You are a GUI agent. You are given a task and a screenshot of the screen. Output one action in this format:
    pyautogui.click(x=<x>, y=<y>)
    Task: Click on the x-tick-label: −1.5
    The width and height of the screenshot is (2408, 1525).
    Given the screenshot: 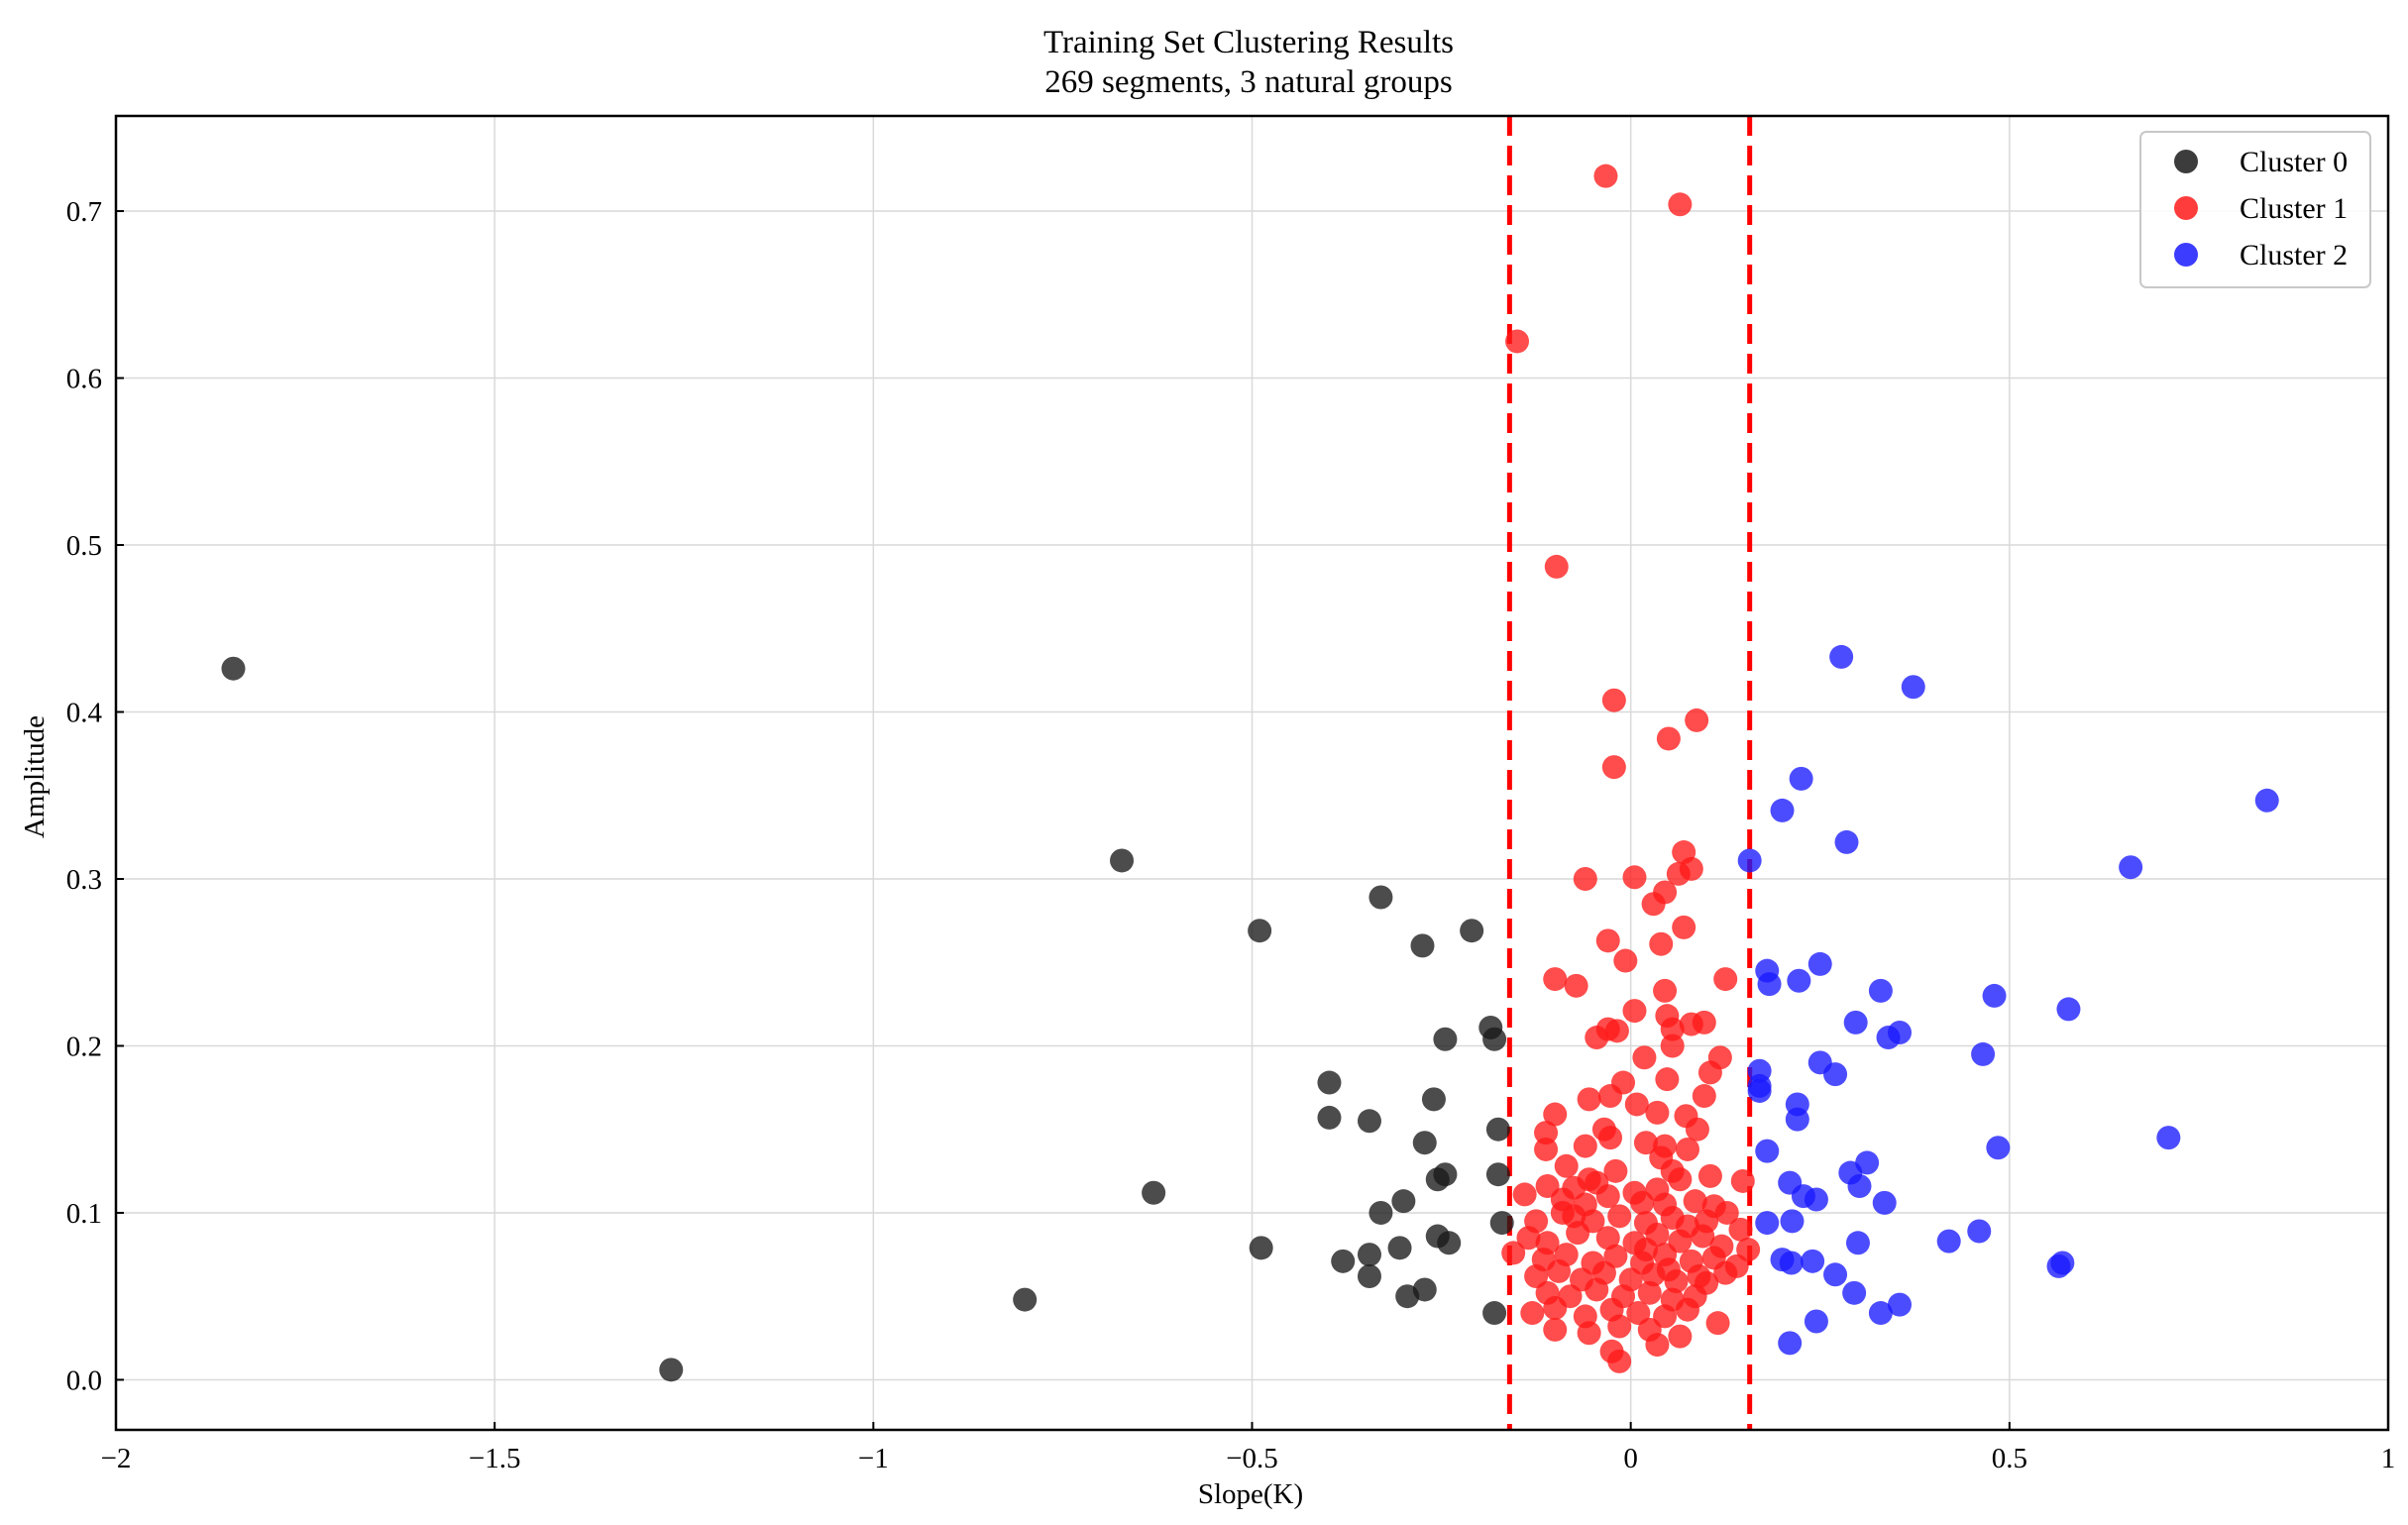 What is the action you would take?
    pyautogui.click(x=495, y=1458)
    